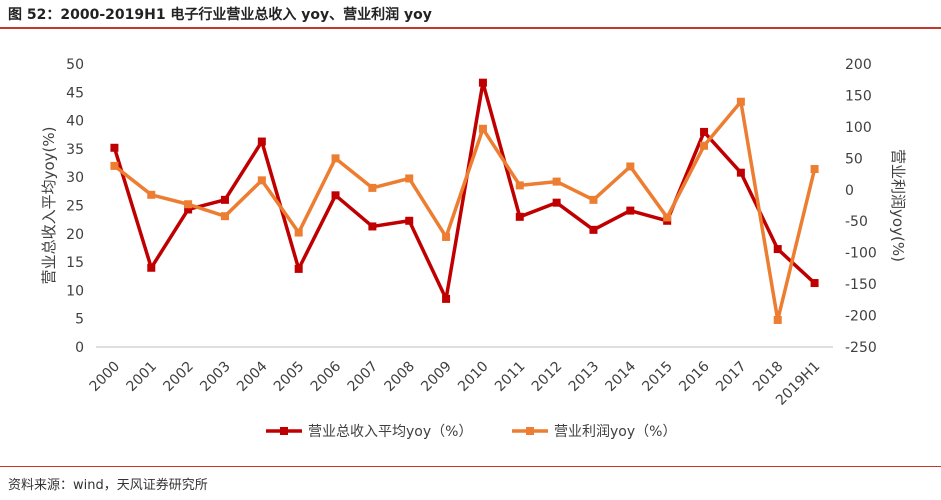  What do you see at coordinates (75, 65) in the screenshot?
I see `left-tick-label: 50` at bounding box center [75, 65].